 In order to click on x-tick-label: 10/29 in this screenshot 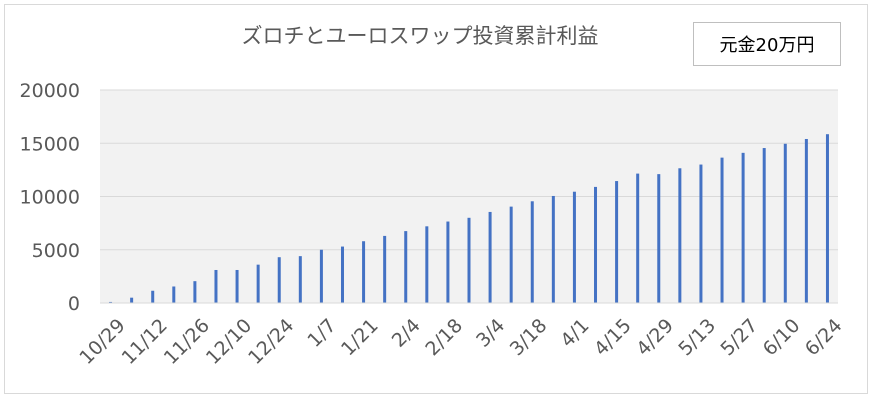, I will do `click(102, 342)`.